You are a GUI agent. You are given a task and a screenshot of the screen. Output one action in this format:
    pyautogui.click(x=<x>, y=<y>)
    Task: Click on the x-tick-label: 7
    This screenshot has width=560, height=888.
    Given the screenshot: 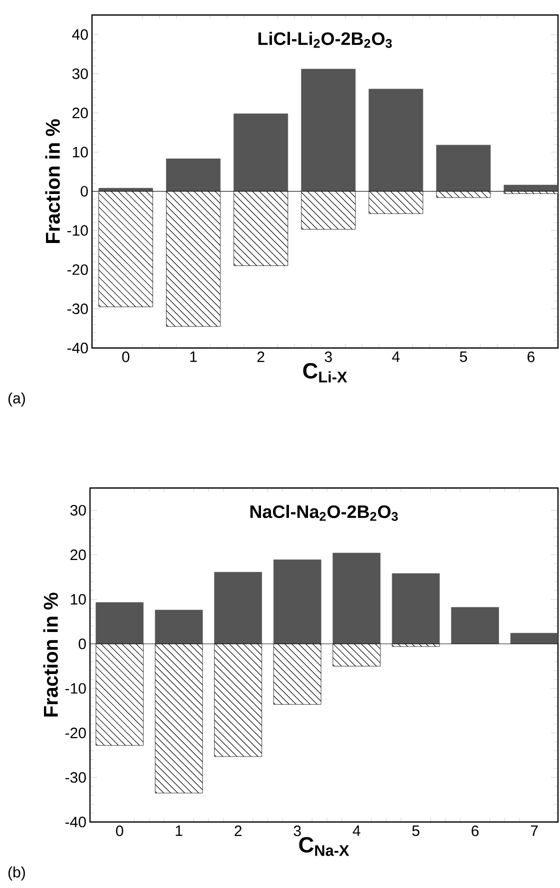 What is the action you would take?
    pyautogui.click(x=534, y=831)
    